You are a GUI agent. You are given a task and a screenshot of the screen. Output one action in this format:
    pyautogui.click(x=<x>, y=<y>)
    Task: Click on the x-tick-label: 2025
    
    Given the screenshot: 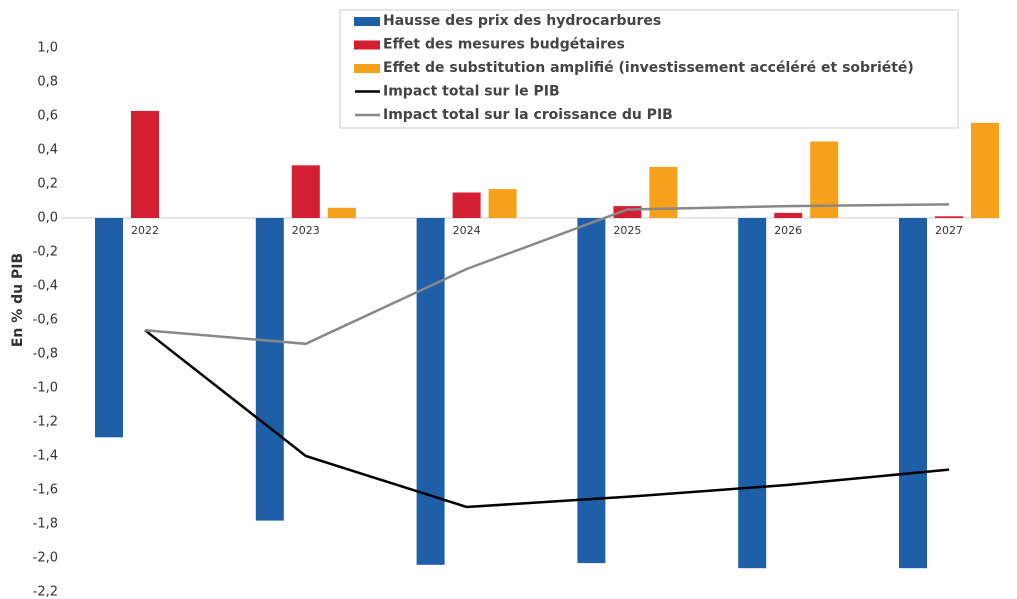 What is the action you would take?
    pyautogui.click(x=627, y=230)
    